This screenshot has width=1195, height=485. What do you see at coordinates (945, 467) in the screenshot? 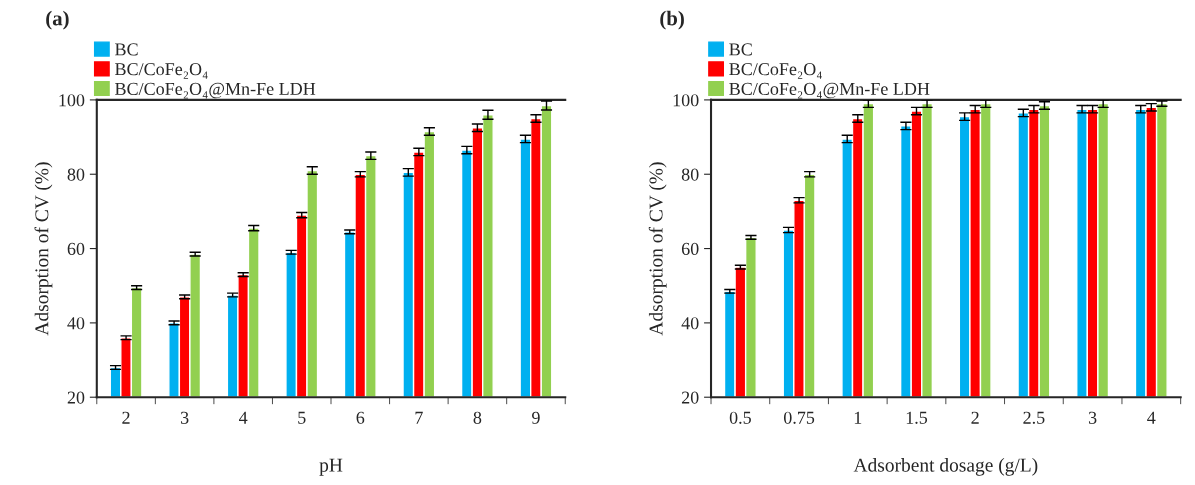
I see `x-axis-title: Adsorbent dosage (g/L)` at bounding box center [945, 467].